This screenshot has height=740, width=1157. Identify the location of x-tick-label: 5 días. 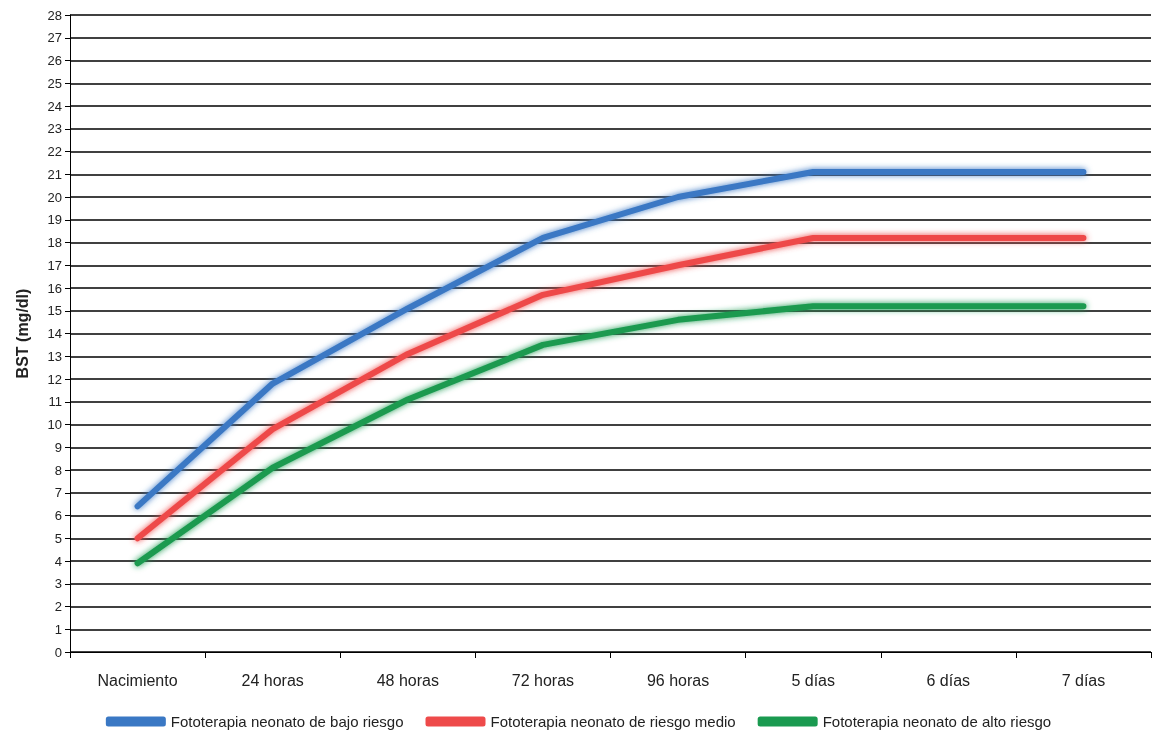
(813, 680).